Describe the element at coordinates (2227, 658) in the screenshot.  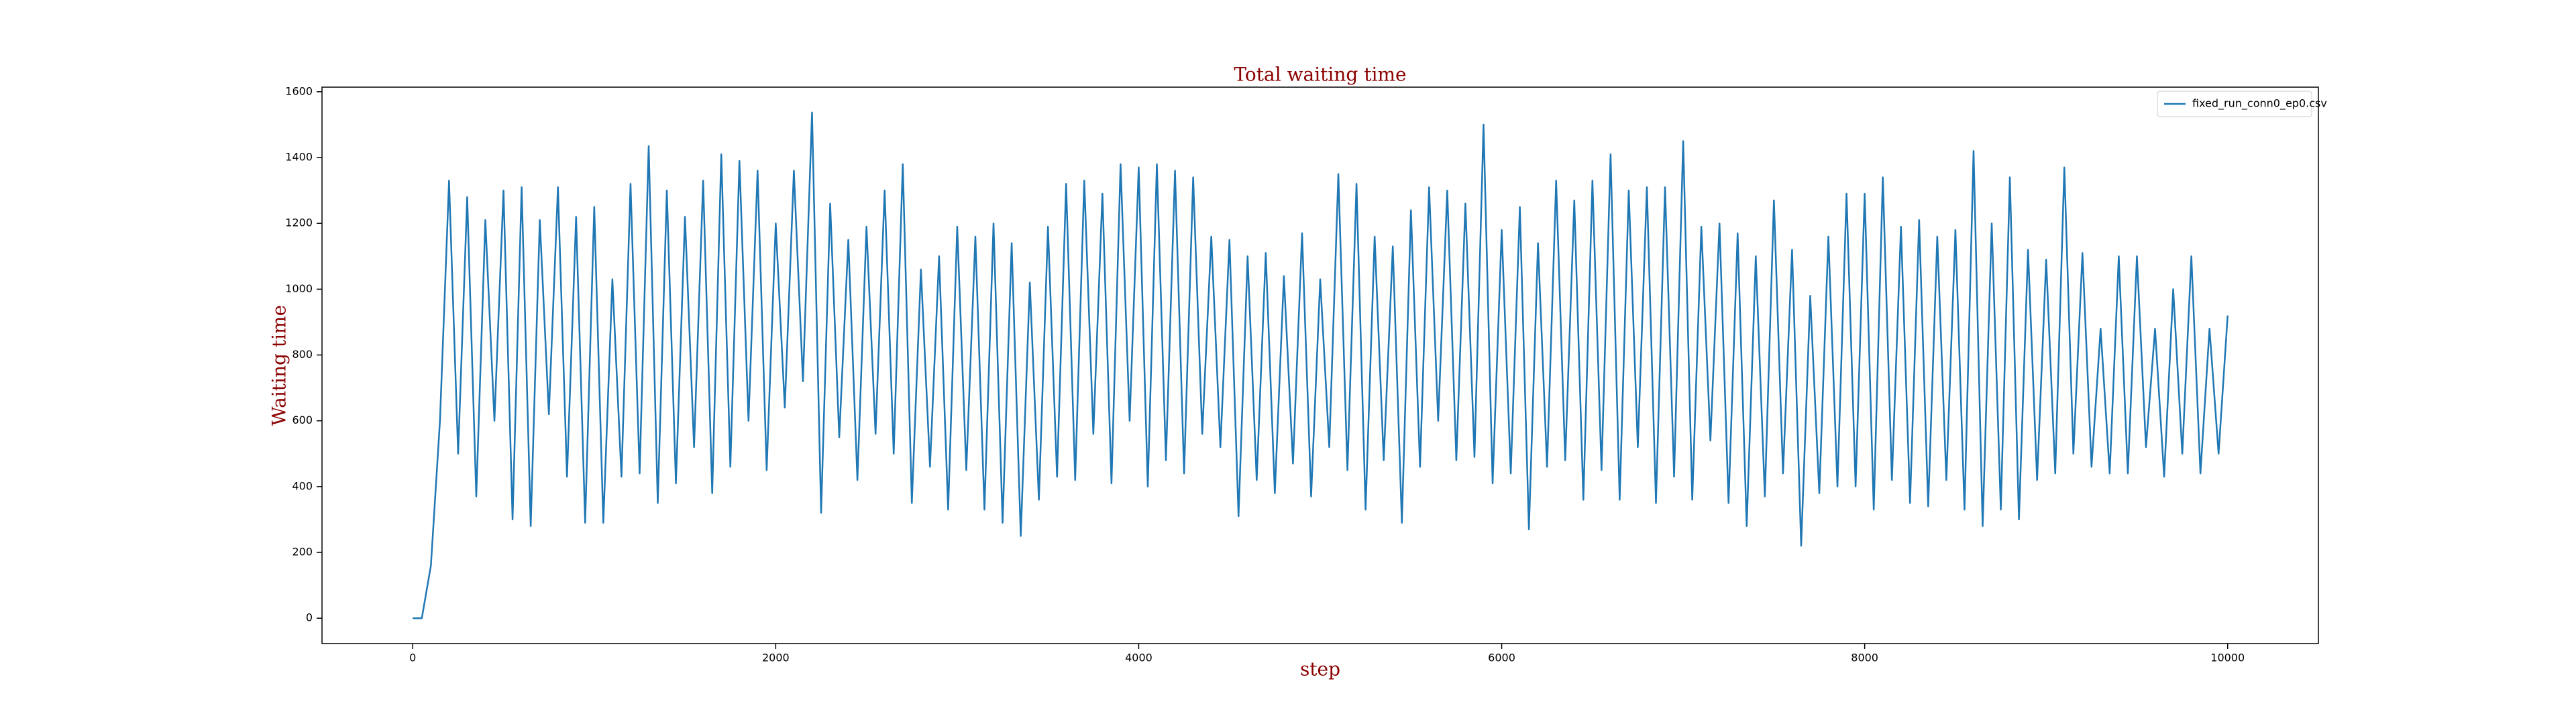
I see `x-tick-label: 10000` at that location.